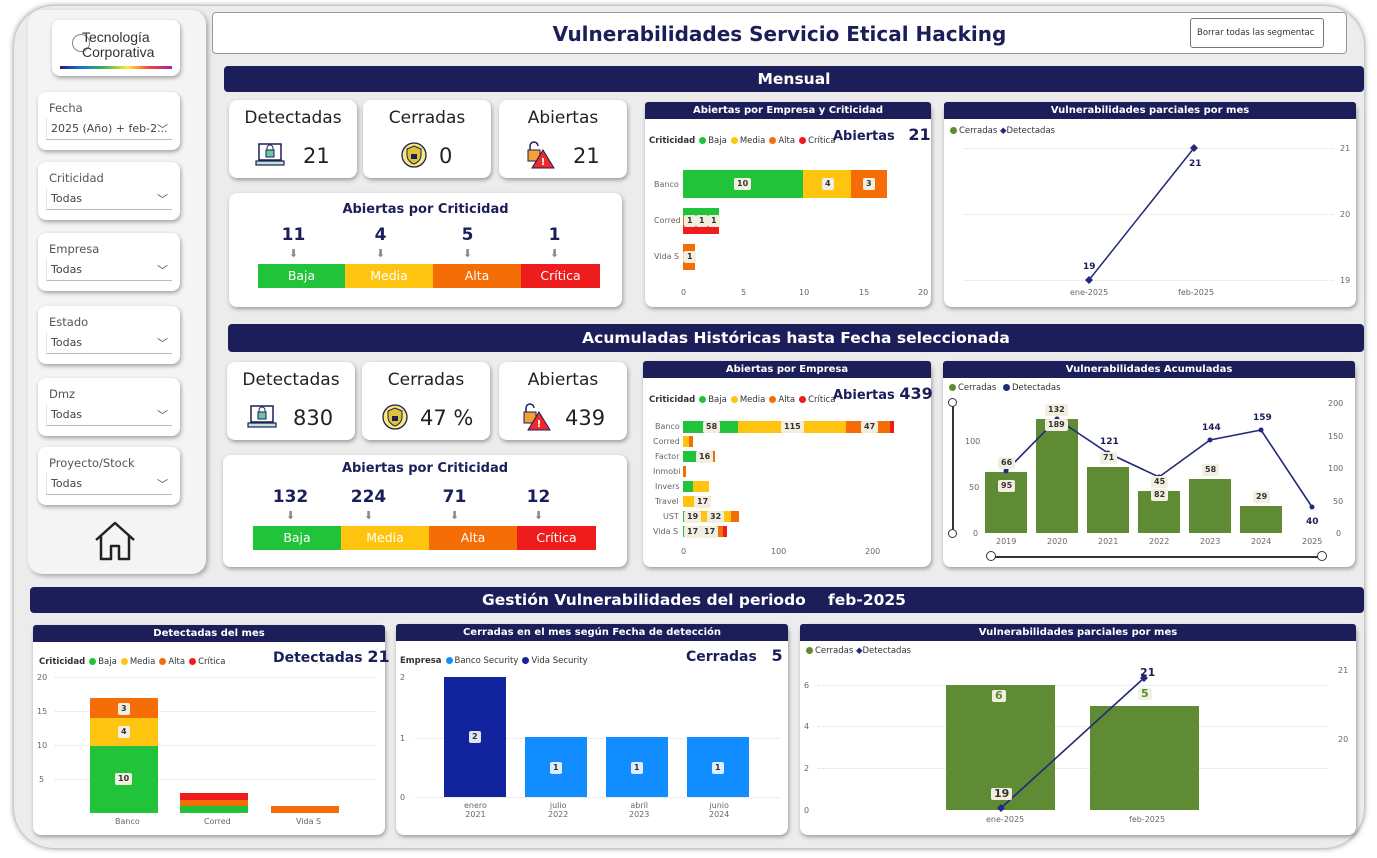  I want to click on bar-cerradas-2024, so click(1261, 519).